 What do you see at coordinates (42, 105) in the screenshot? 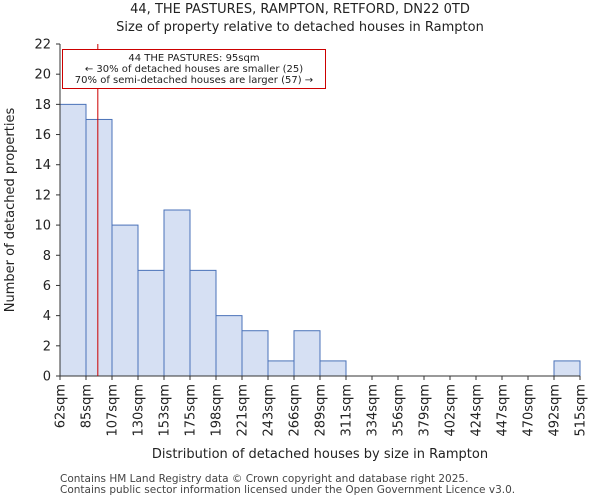
I see `y-tick-label-18: 18` at bounding box center [42, 105].